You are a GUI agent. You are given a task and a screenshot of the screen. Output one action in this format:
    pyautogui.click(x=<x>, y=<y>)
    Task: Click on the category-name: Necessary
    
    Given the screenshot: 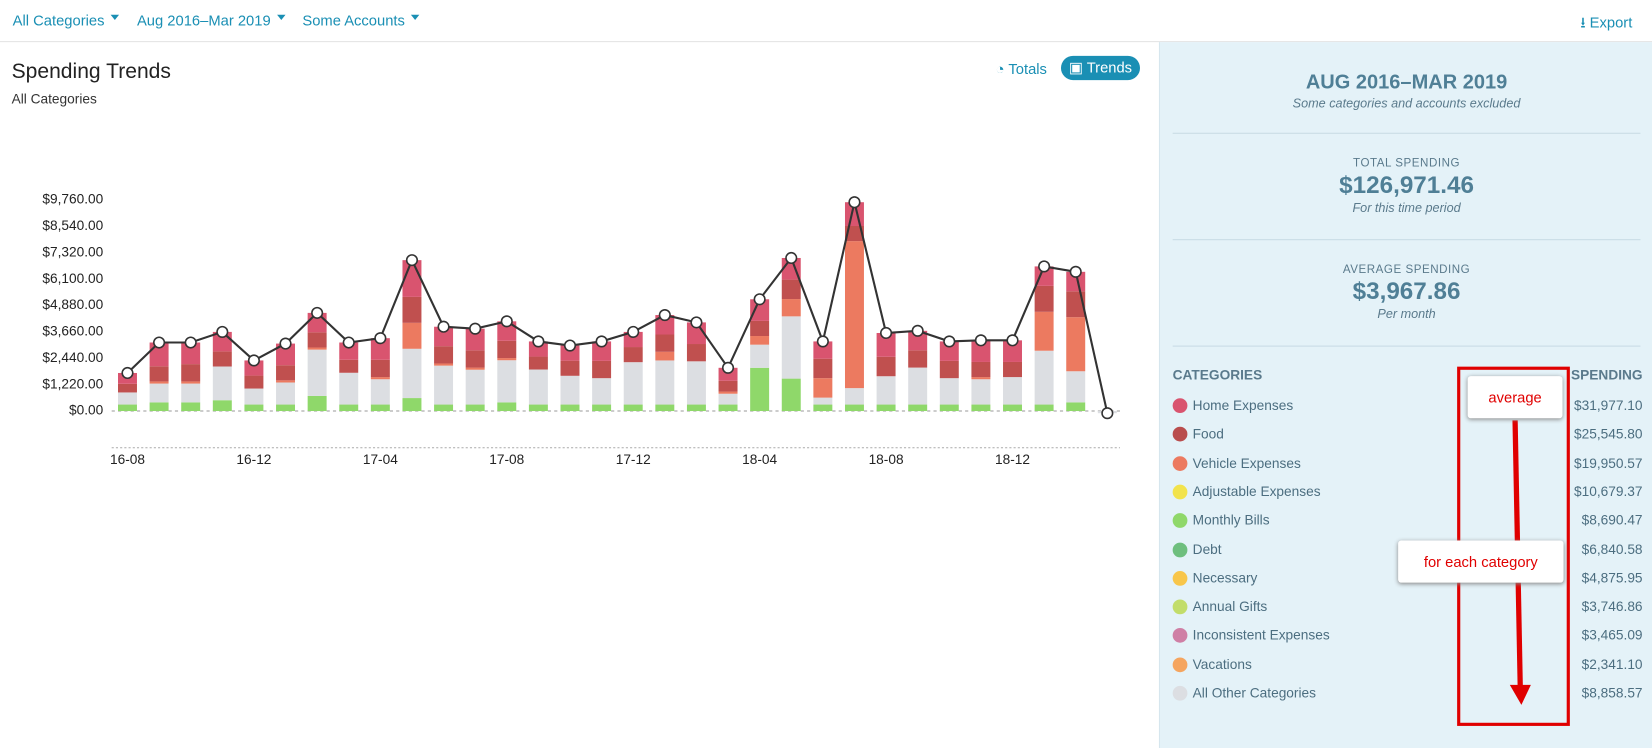 What is the action you would take?
    pyautogui.click(x=1225, y=577)
    